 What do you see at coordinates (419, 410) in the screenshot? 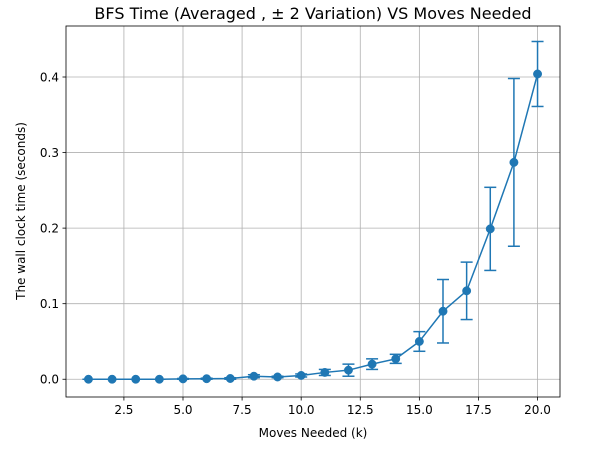
I see `x-tick-label: 15.0` at bounding box center [419, 410].